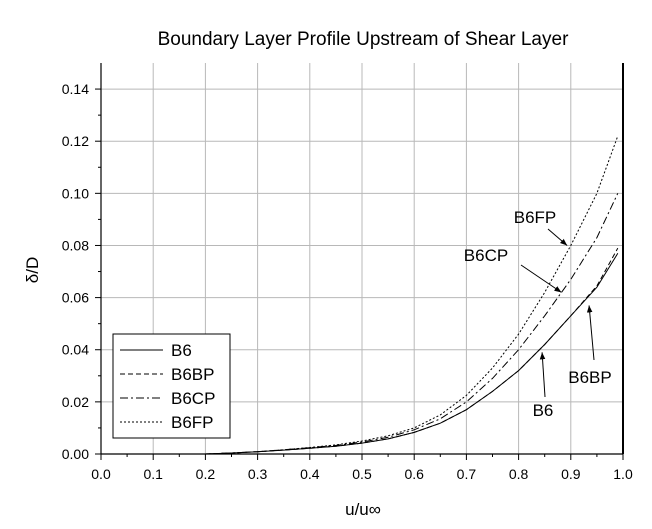  I want to click on legend-label-b6: B6, so click(181, 350).